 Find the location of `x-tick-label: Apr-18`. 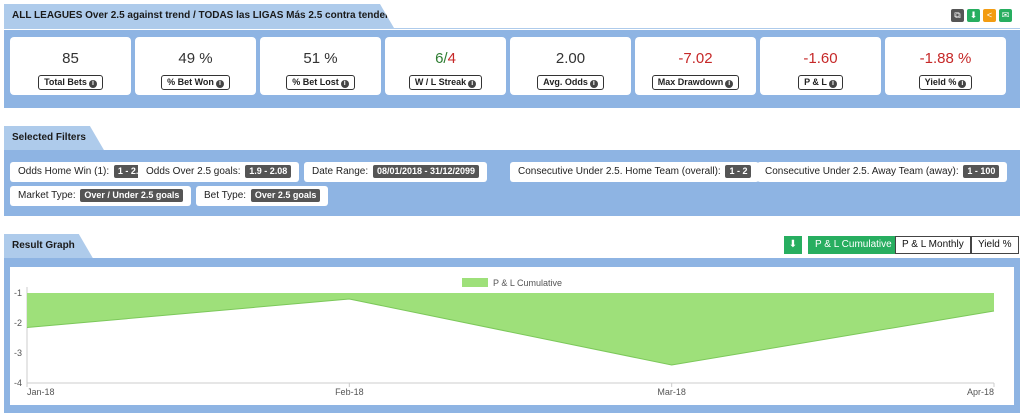

x-tick-label: Apr-18 is located at coordinates (980, 392).